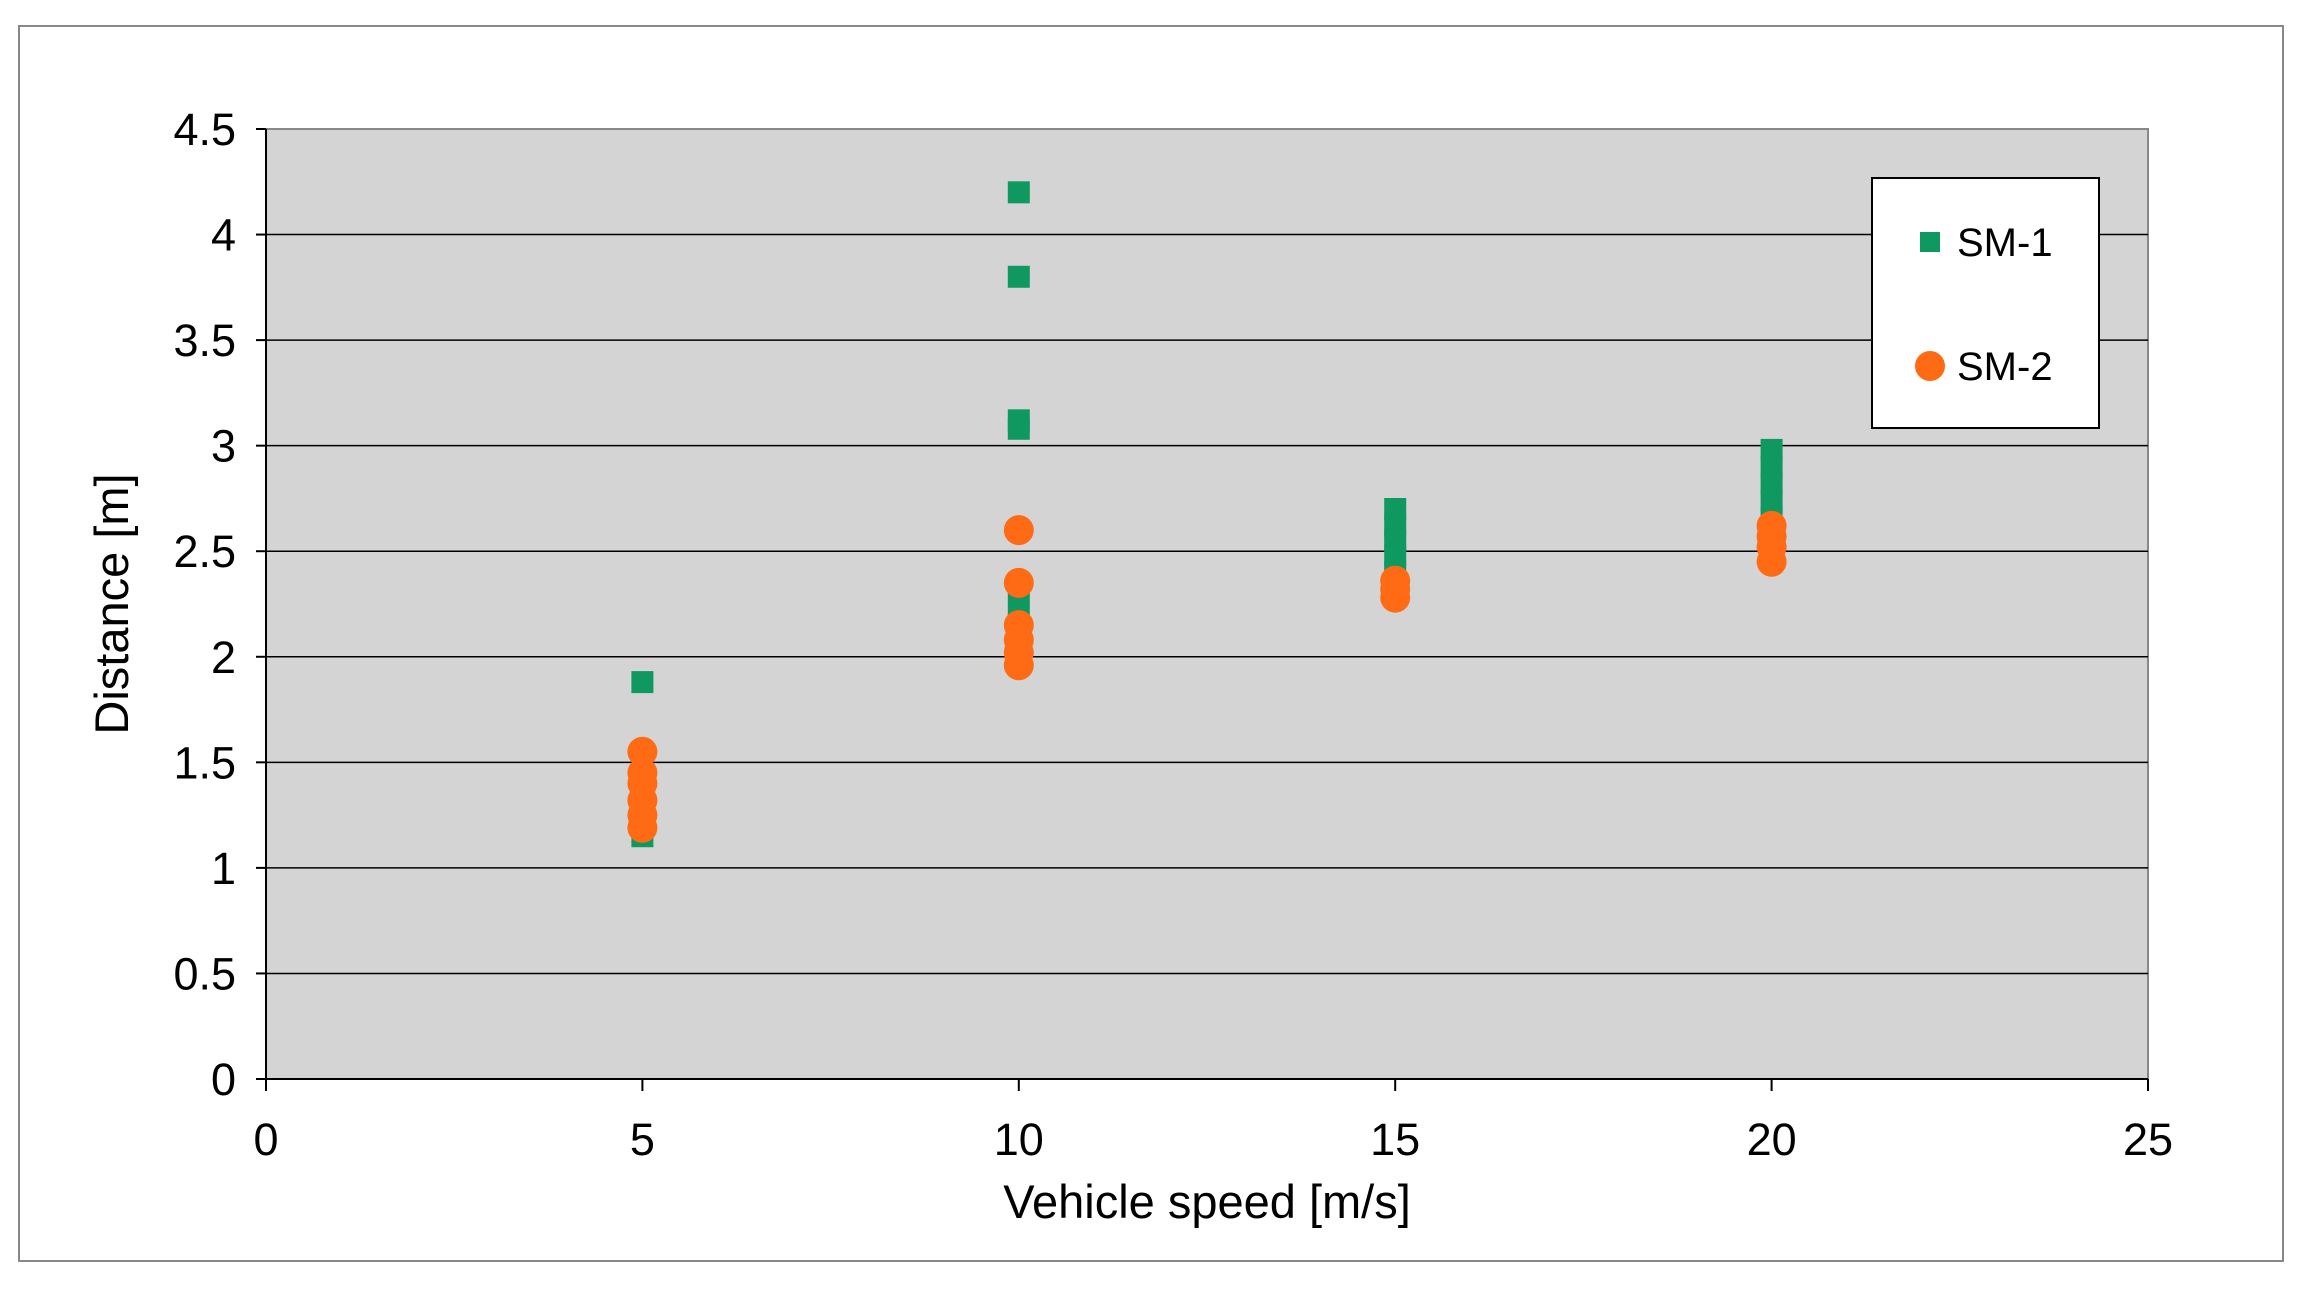 The width and height of the screenshot is (2302, 1293). I want to click on y-tick-label: 2, so click(223, 657).